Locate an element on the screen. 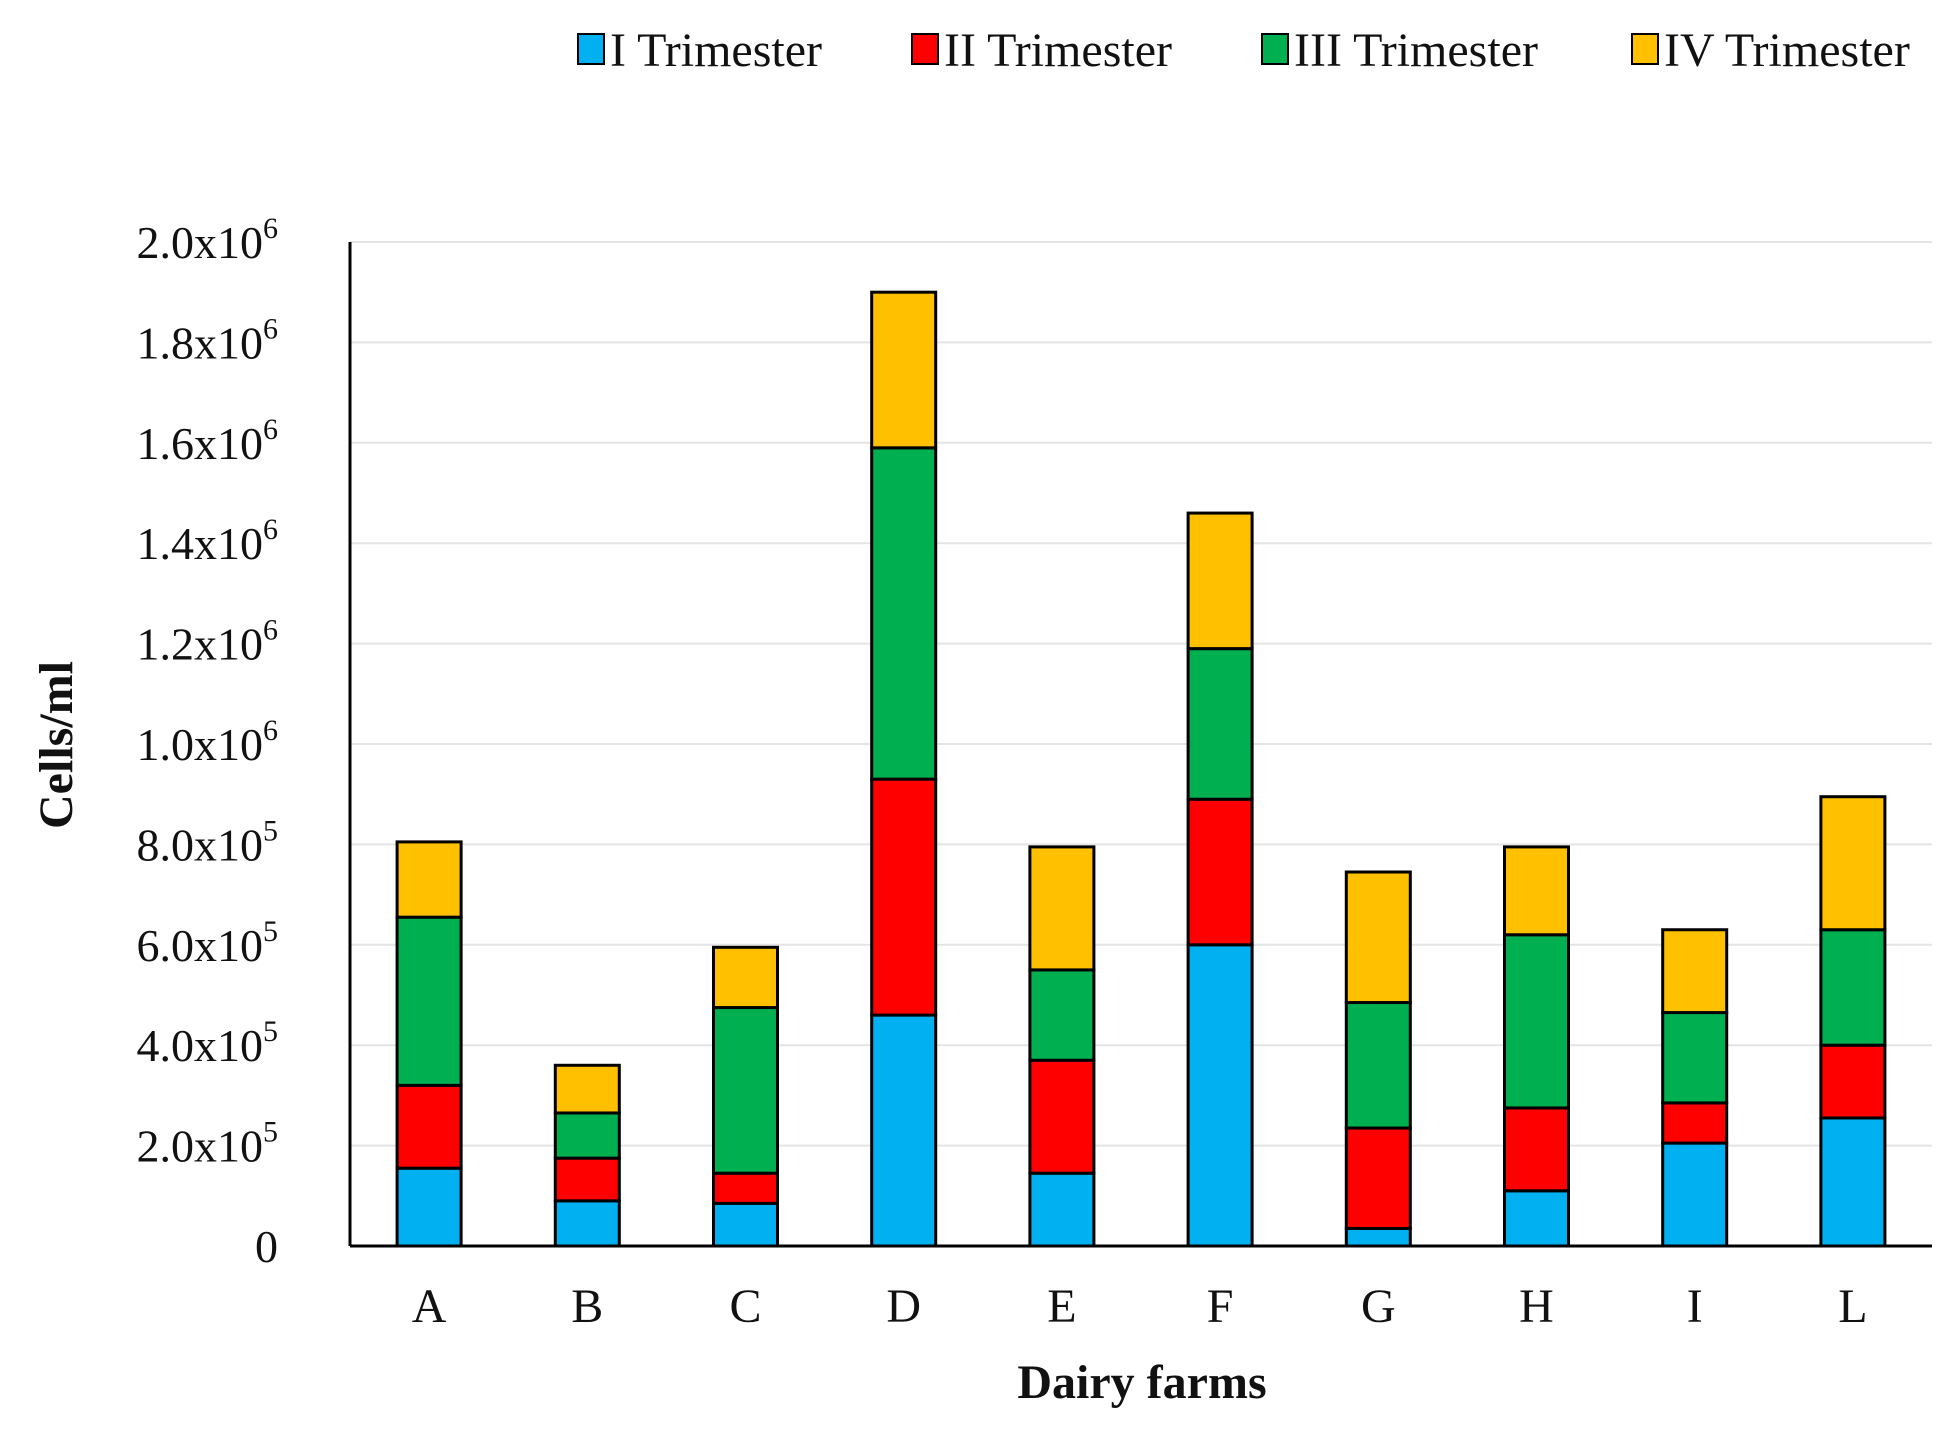 This screenshot has height=1445, width=1954. y-tick-label-8: 1.6x10⁶ is located at coordinates (208, 441).